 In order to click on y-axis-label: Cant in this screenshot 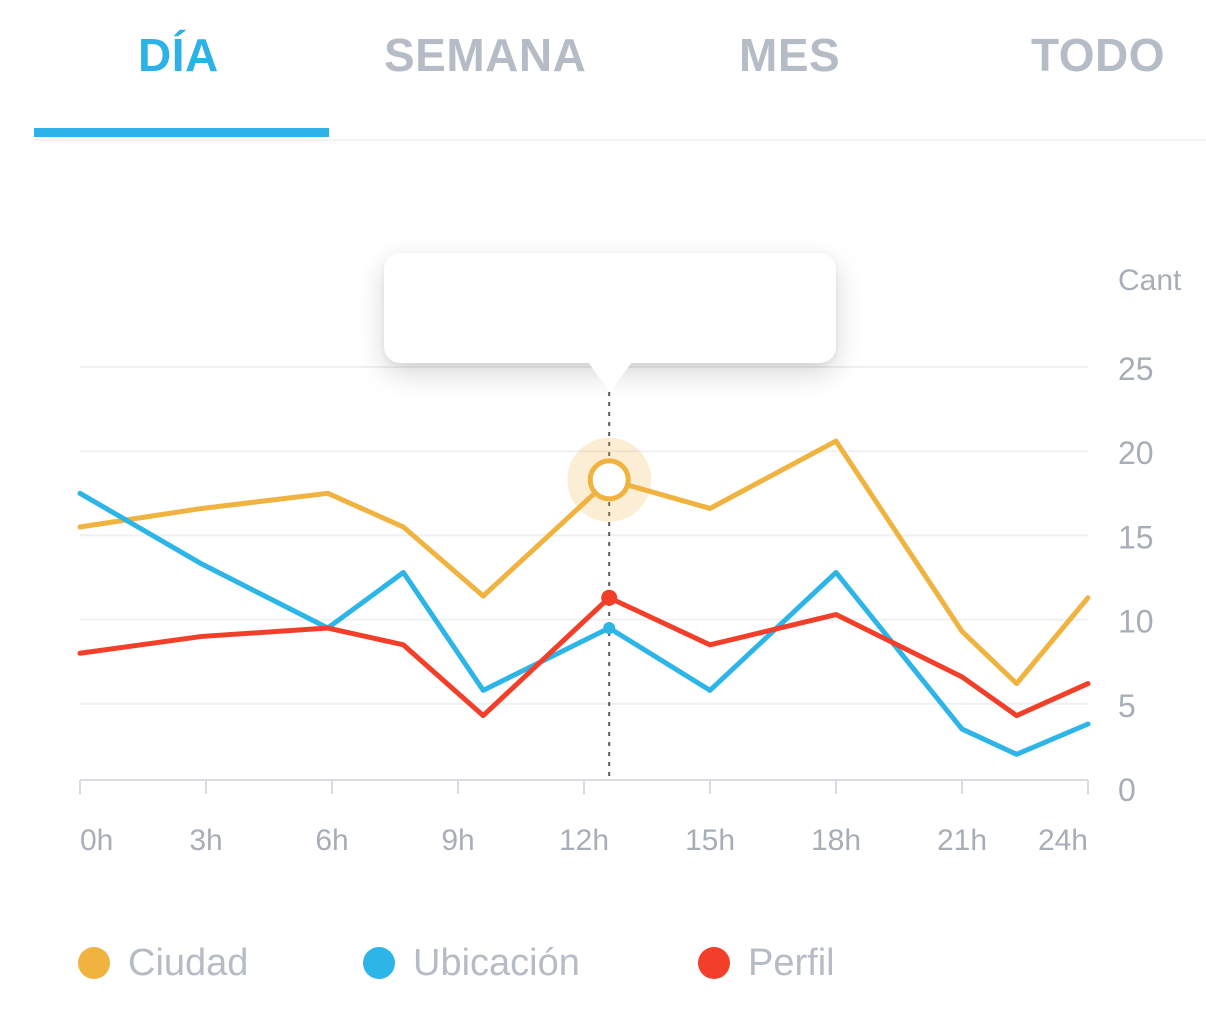, I will do `click(1150, 280)`.